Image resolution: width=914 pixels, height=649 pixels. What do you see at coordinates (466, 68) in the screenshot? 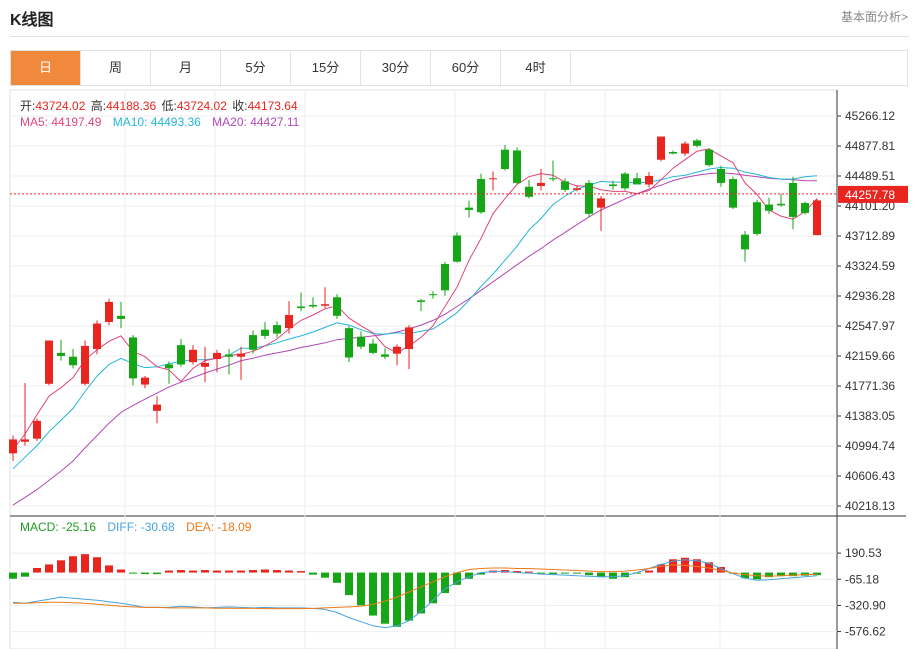
I see `tab-6: 60分` at bounding box center [466, 68].